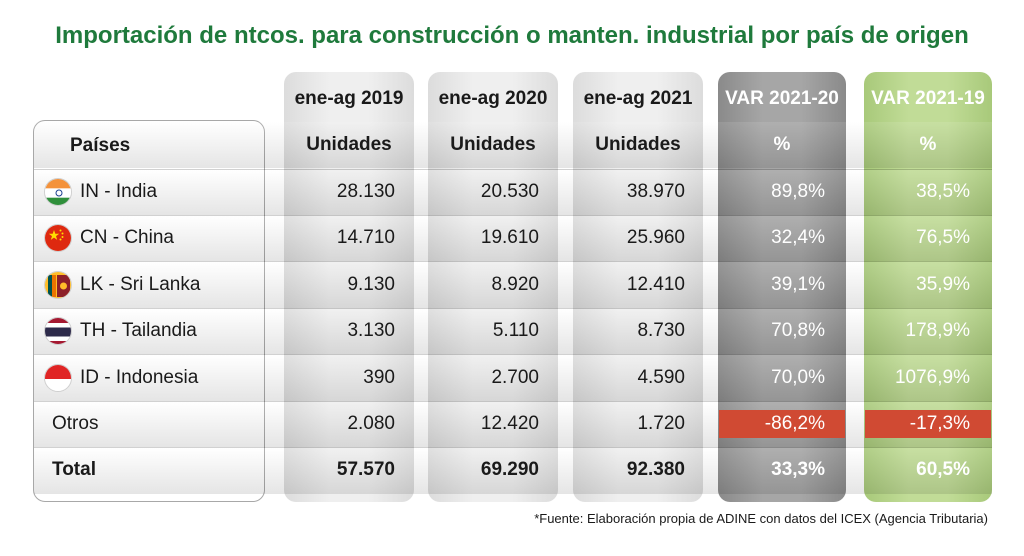 This screenshot has height=556, width=1024. What do you see at coordinates (140, 284) in the screenshot?
I see `country-label: LK - Sri Lanka` at bounding box center [140, 284].